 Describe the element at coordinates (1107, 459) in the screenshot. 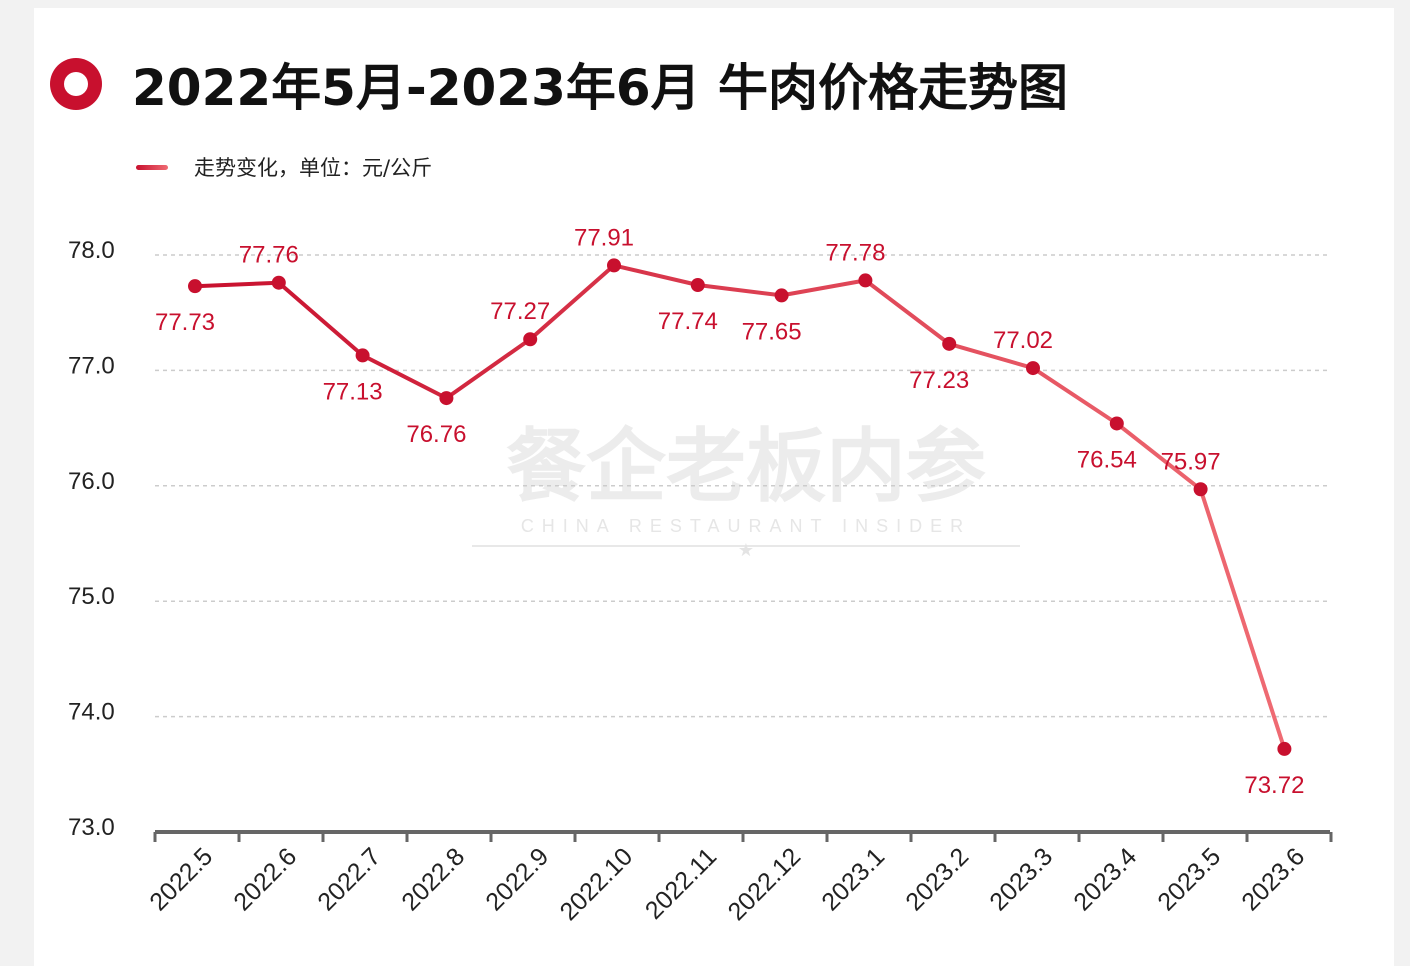

I see `data-label: 76.54` at that location.